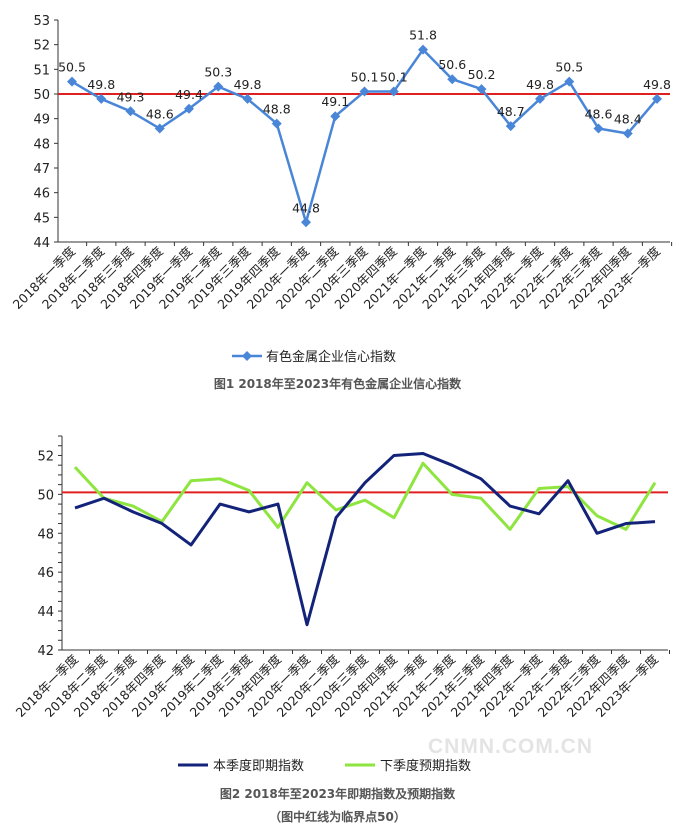 The height and width of the screenshot is (830, 675). Describe the element at coordinates (511, 111) in the screenshot. I see `chart1-data-label: 48.7` at that location.